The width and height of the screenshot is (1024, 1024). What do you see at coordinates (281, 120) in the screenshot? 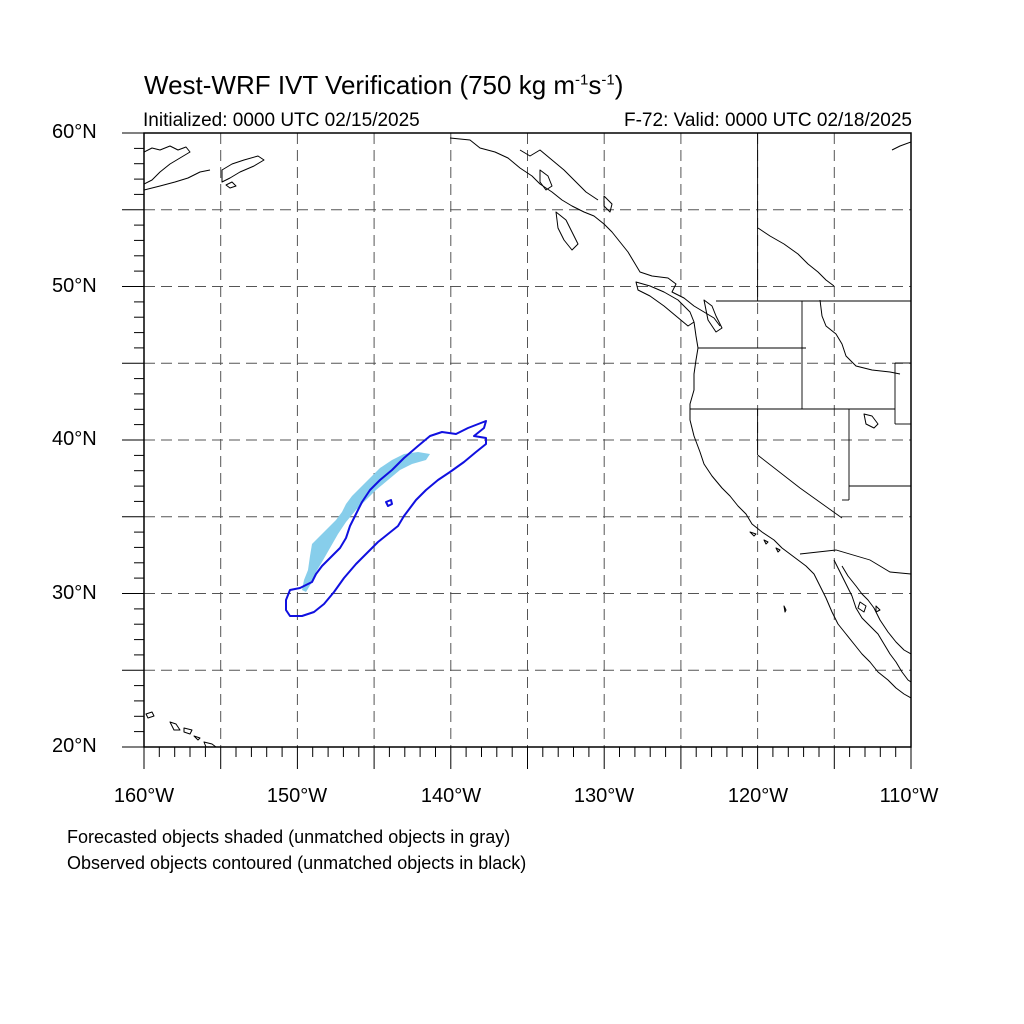
I see `initialized-time: Initialized: 0000 UTC 02/15/2025` at bounding box center [281, 120].